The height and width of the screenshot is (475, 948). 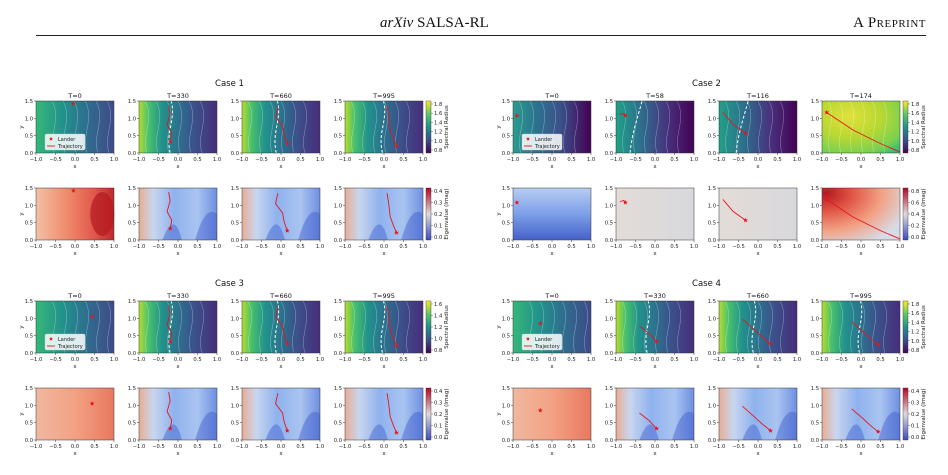 I want to click on colorbar: 0.4 0.3 0.2 0.1 0.0 Eigenvalue (Imag), so click(x=437, y=414).